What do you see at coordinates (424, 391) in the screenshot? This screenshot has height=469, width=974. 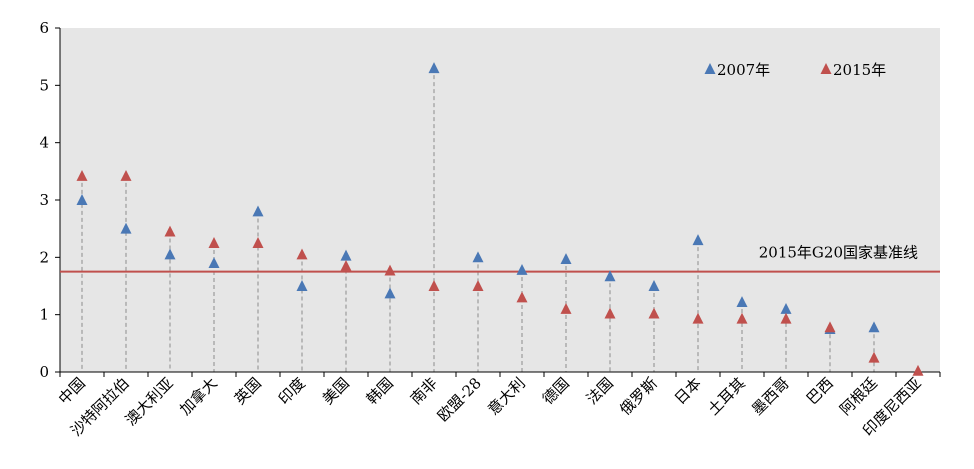 I see `x-category-label: 南非` at bounding box center [424, 391].